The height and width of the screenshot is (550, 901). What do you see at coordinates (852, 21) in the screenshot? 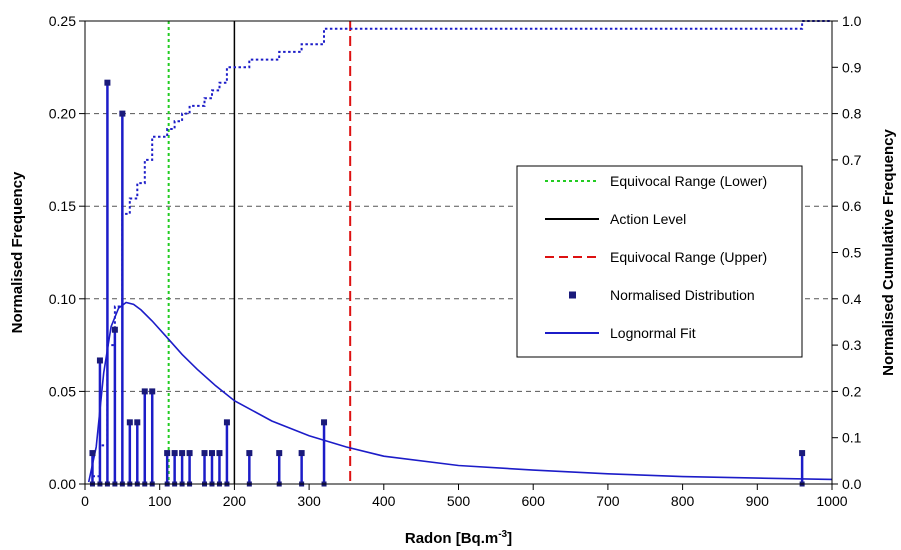
I see `y2-tick-label: 1.0` at bounding box center [852, 21].